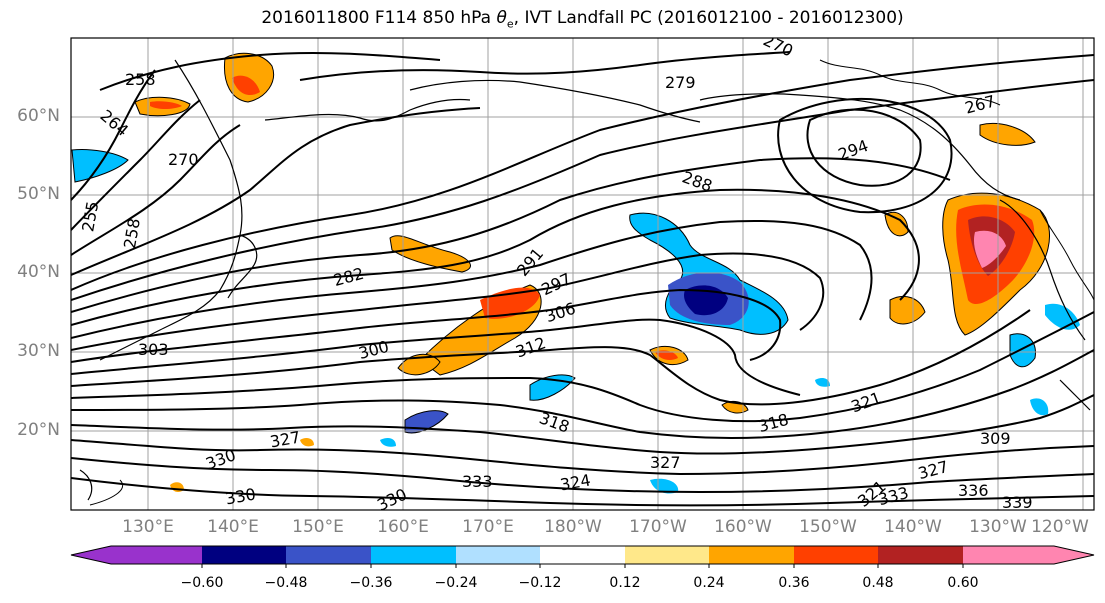 This screenshot has width=1105, height=603. I want to click on colorbar-tick-label: −0.12, so click(540, 583).